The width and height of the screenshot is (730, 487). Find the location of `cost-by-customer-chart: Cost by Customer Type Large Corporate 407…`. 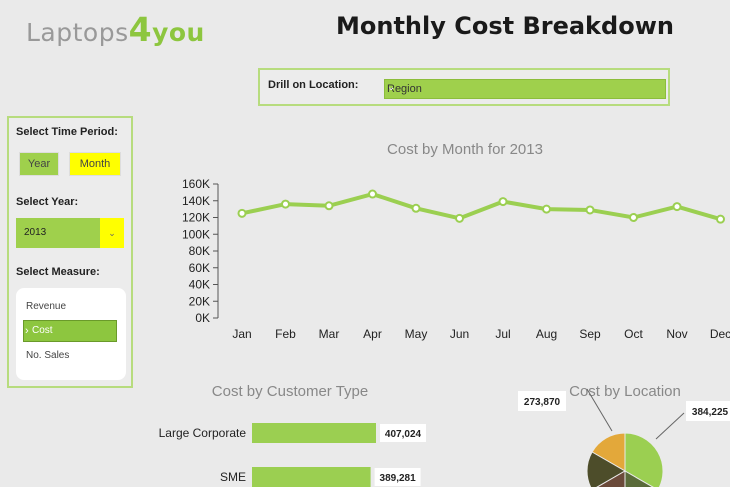

cost-by-customer-chart: Cost by Customer Type Large Corporate 407… is located at coordinates (292, 435).